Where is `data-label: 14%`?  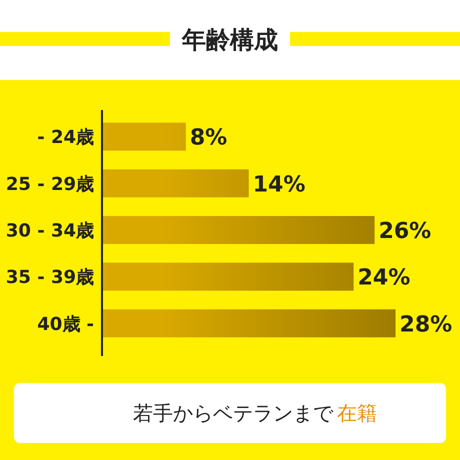
data-label: 14% is located at coordinates (279, 185).